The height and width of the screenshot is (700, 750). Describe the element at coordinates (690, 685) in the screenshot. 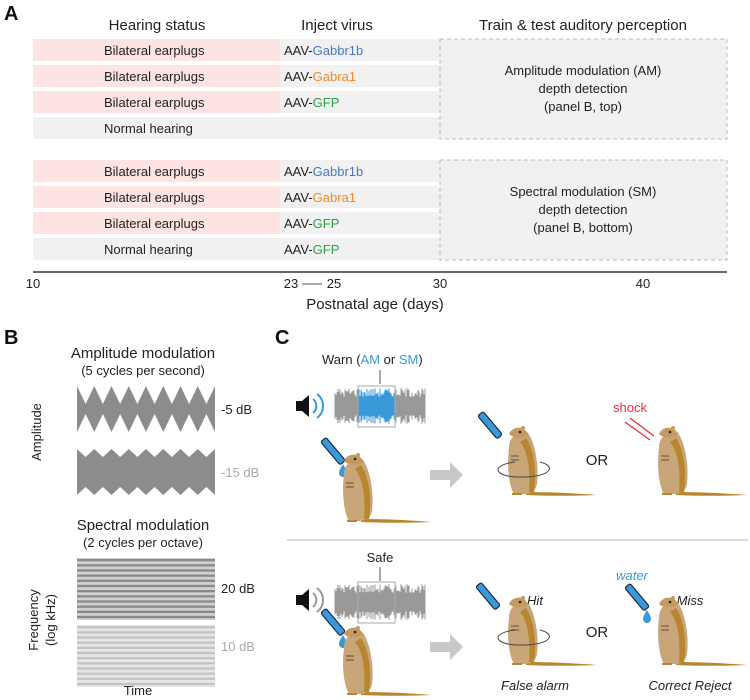

I see `outcome-correct-reject: Correct Reject` at that location.